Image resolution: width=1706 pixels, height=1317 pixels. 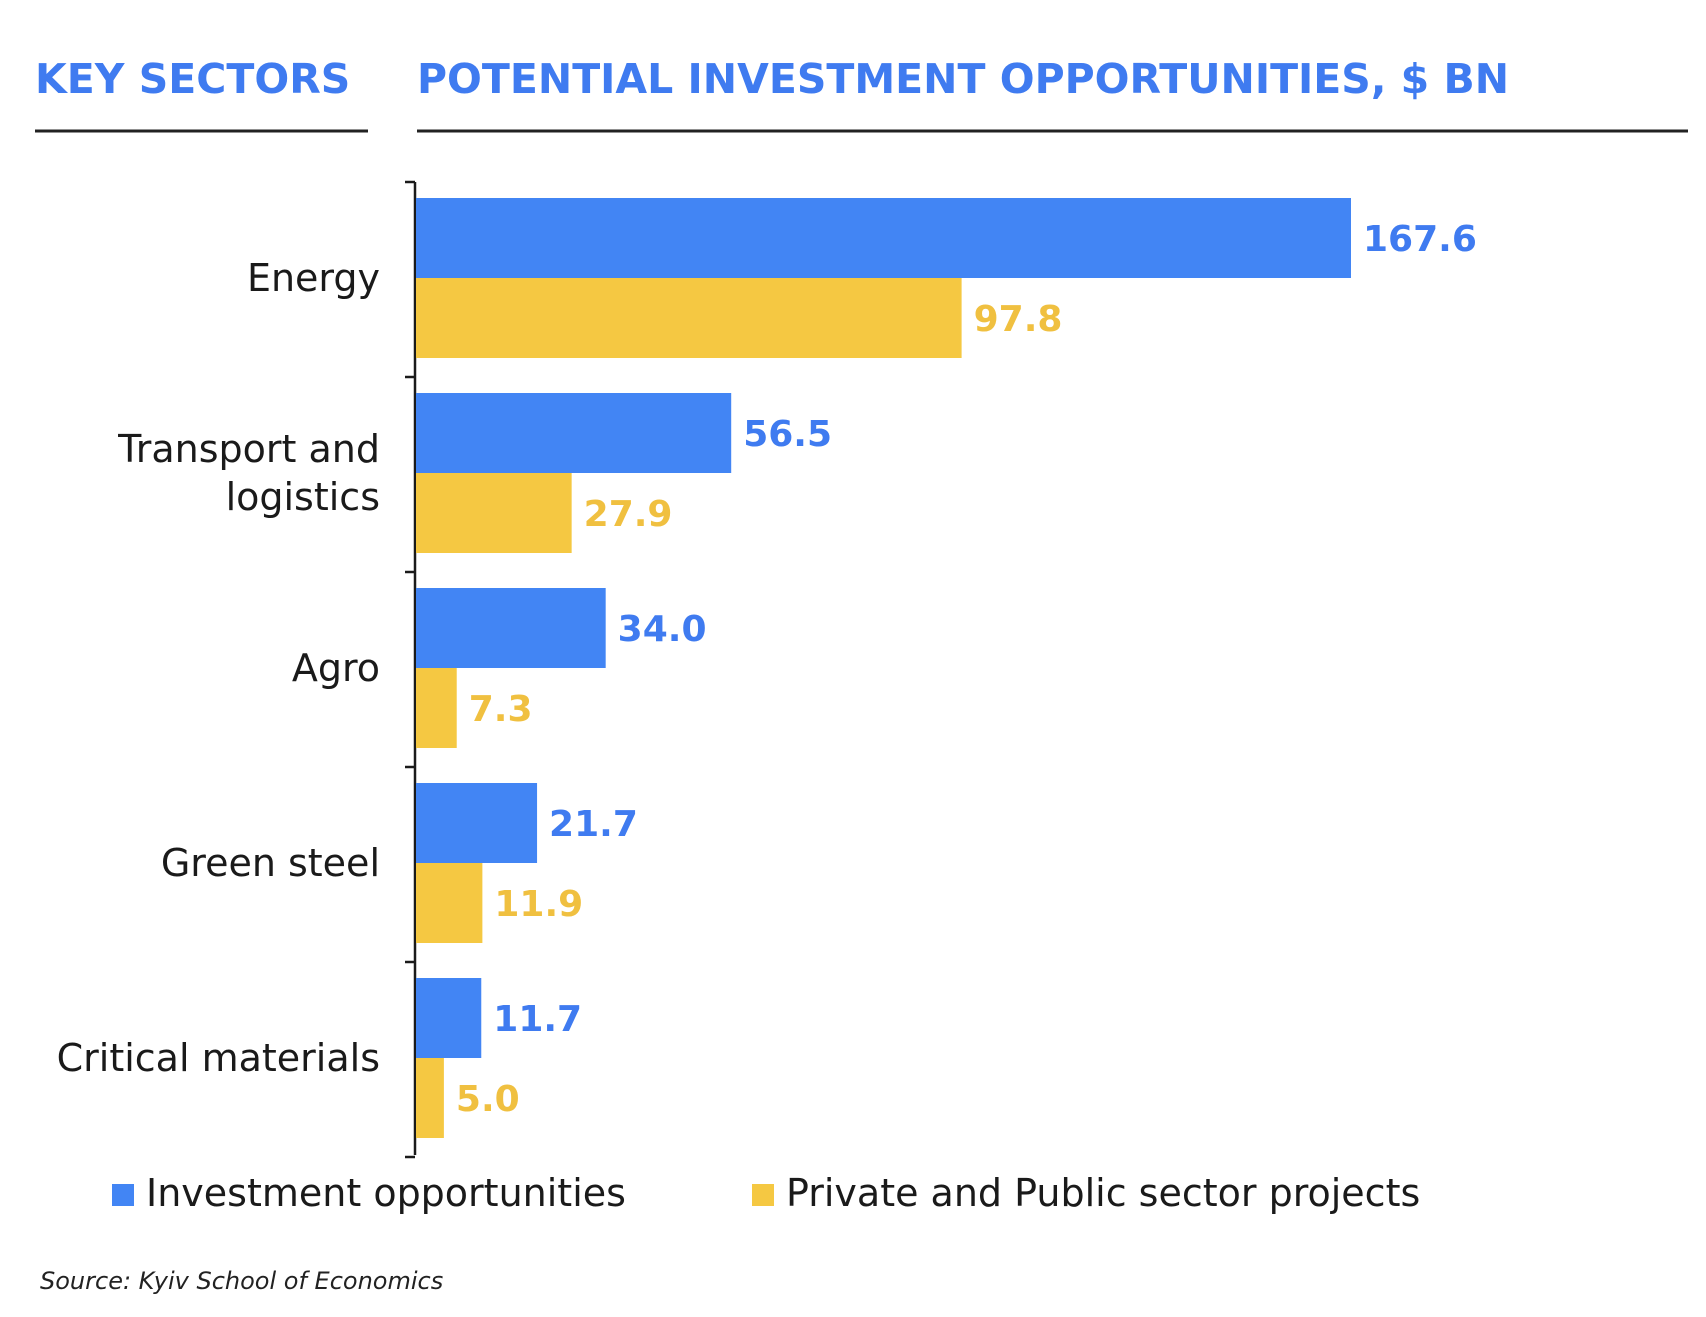 What do you see at coordinates (787, 434) in the screenshot?
I see `bar-value-label: 56.5` at bounding box center [787, 434].